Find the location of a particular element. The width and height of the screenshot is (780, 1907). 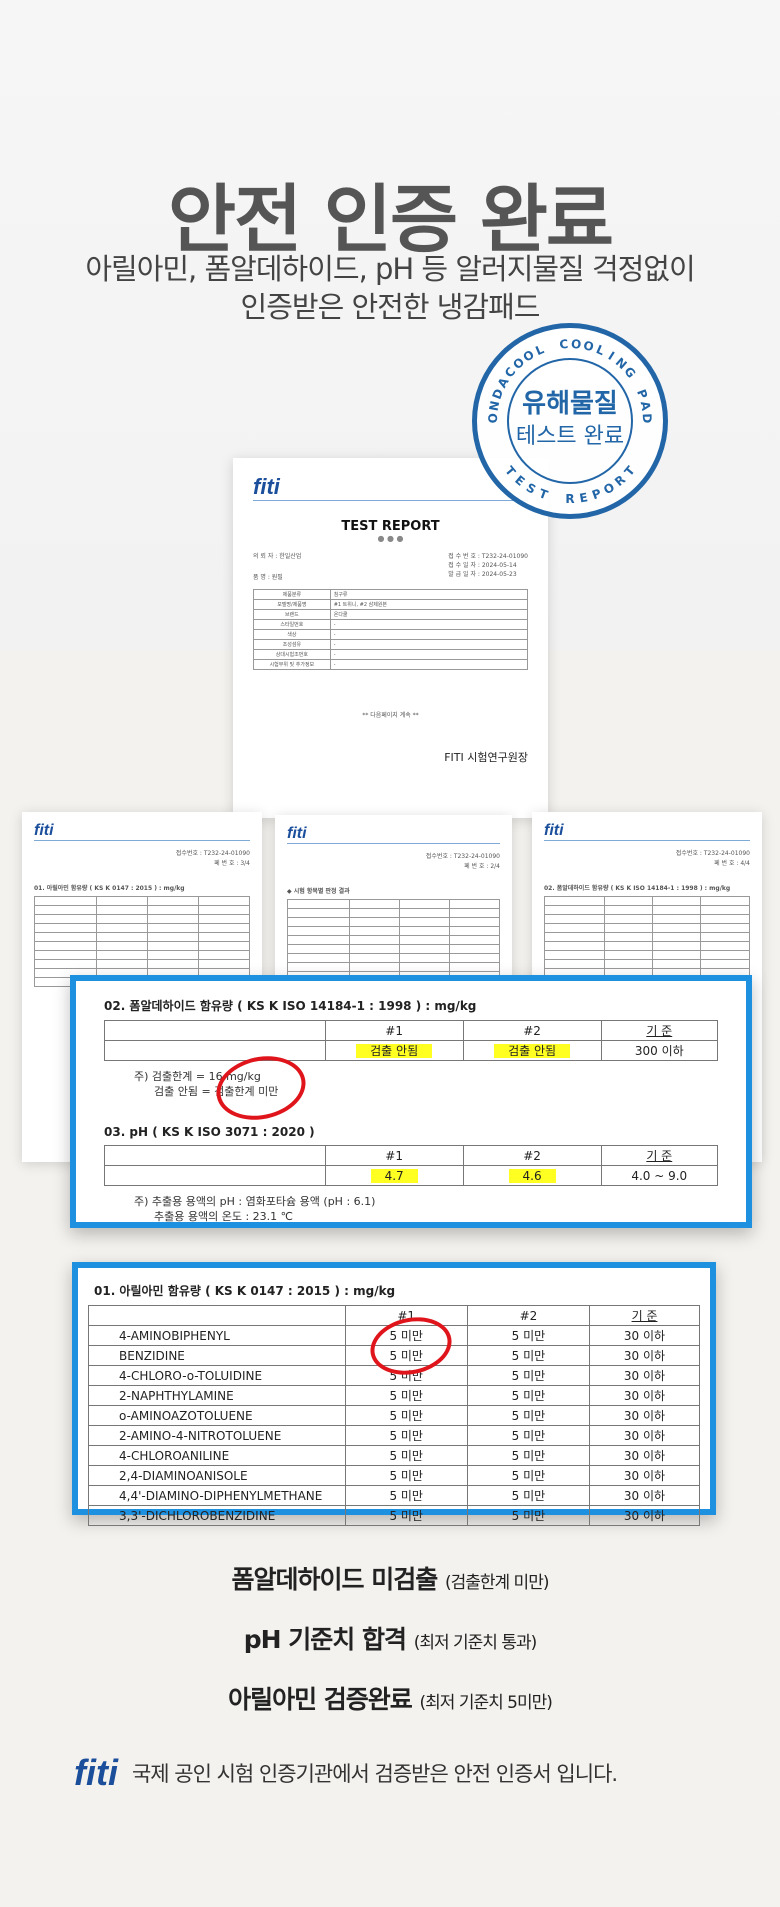

receipt-date: 접 수 일 자 : 2024-05-14 is located at coordinates (482, 565).